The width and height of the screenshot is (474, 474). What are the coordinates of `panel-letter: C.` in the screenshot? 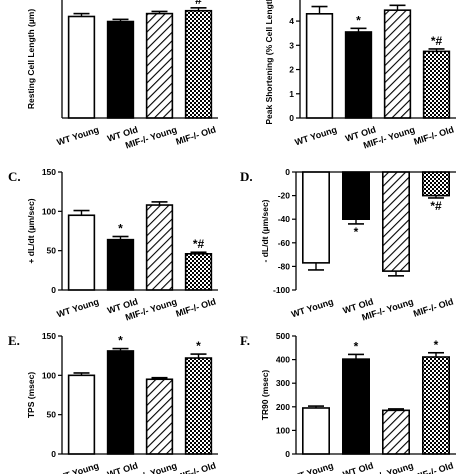 It's located at (14, 176).